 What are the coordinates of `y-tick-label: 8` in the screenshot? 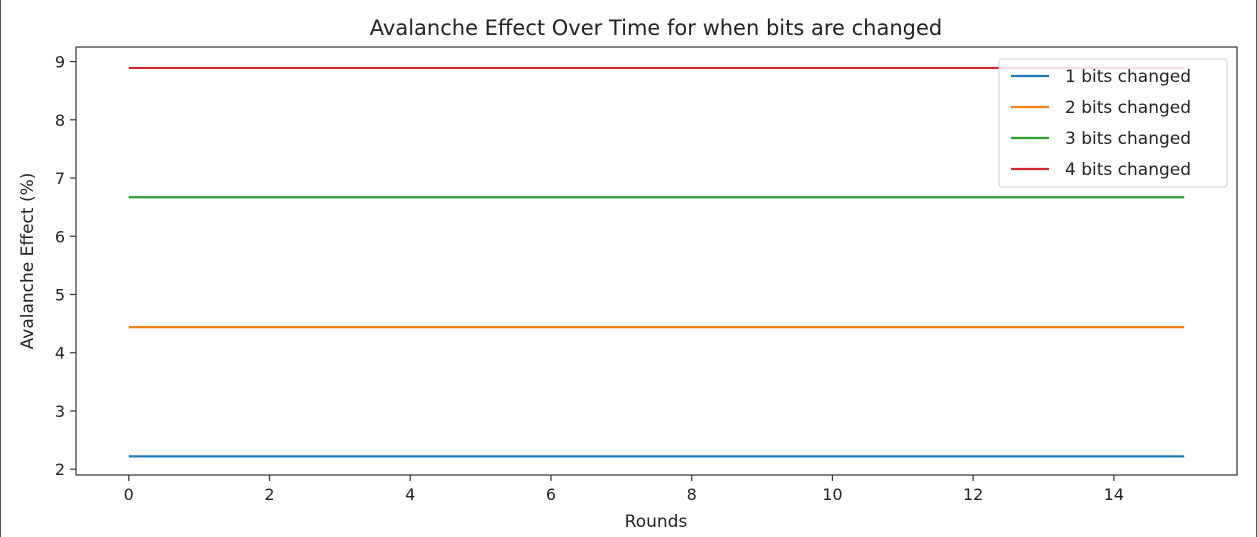 It's located at (60, 120).